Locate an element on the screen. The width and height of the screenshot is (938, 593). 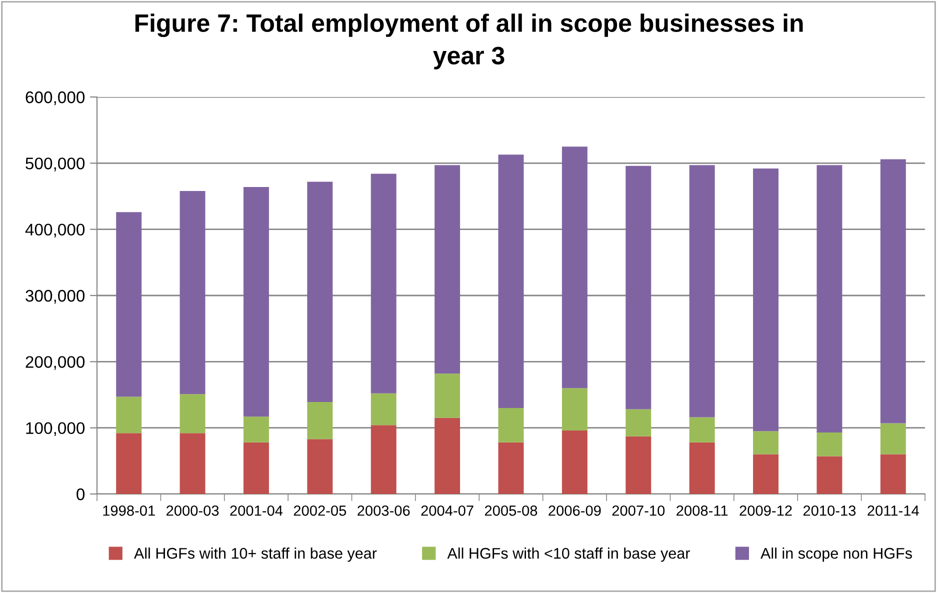
x-tick-label: 2001-04 is located at coordinates (256, 510).